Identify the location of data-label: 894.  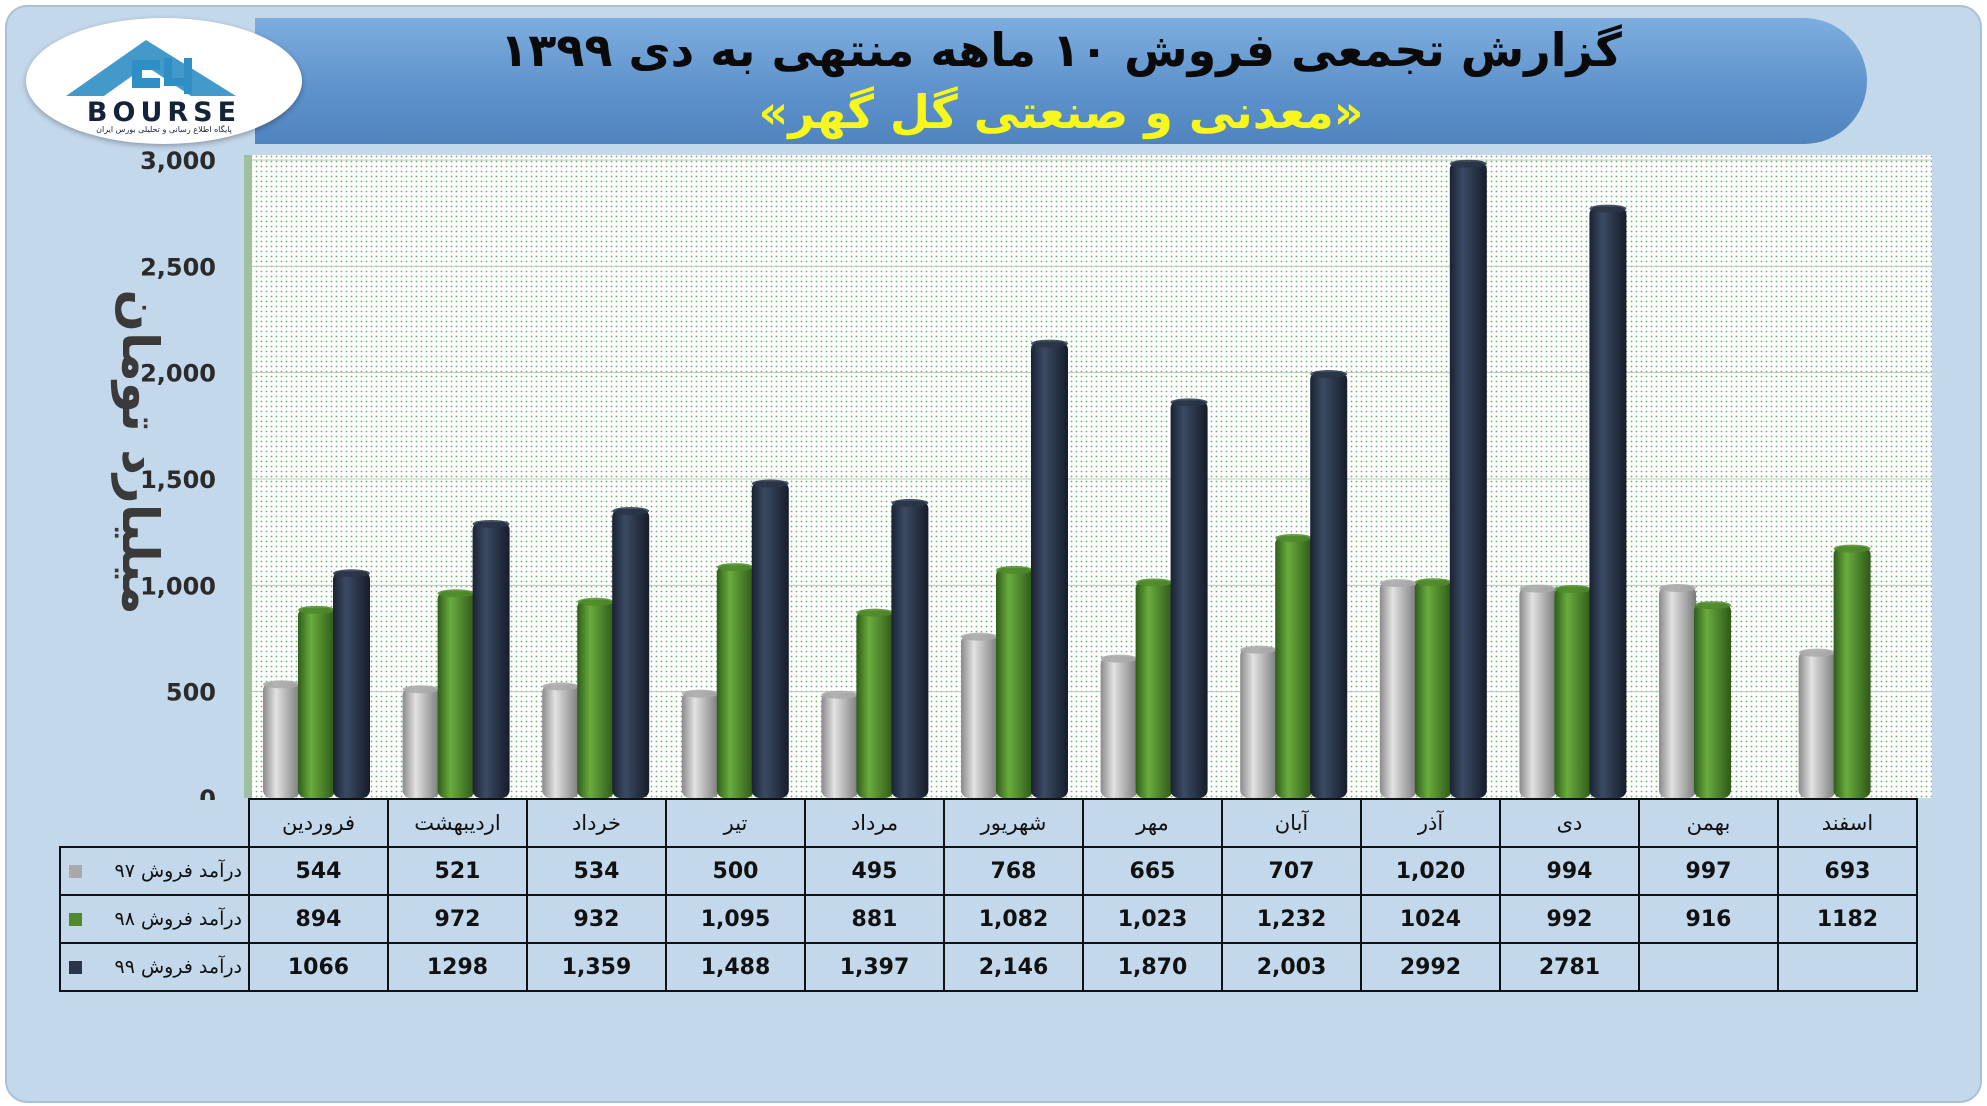
(318, 919).